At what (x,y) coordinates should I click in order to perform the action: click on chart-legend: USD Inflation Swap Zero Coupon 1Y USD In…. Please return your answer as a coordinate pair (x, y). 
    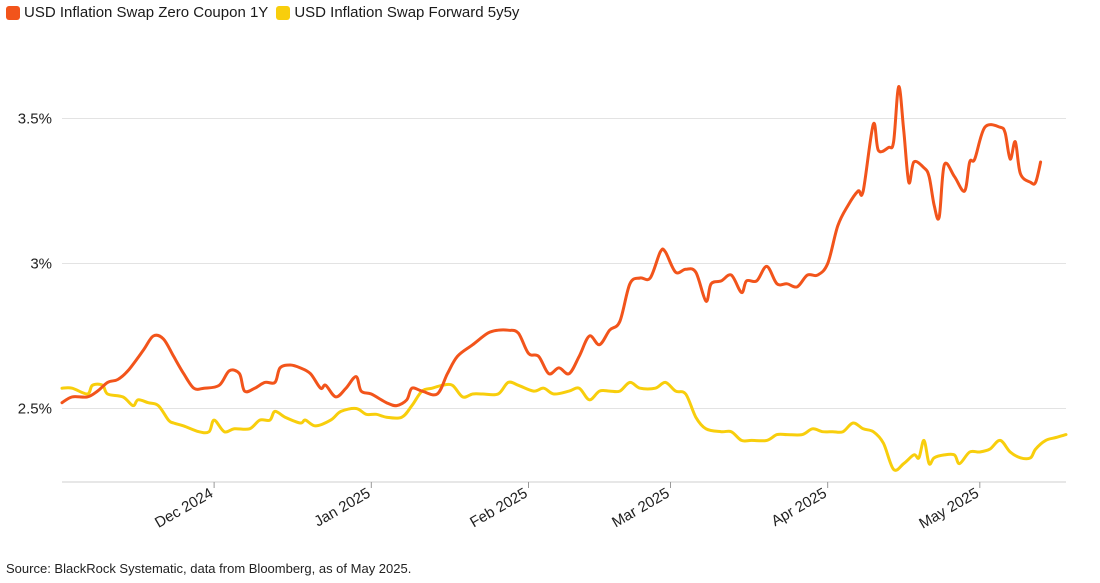
    Looking at the image, I should click on (266, 12).